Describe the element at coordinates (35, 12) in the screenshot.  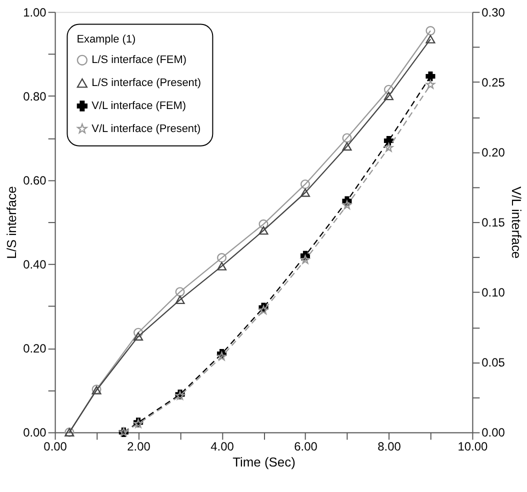
I see `y-tick-label: 1.00` at that location.